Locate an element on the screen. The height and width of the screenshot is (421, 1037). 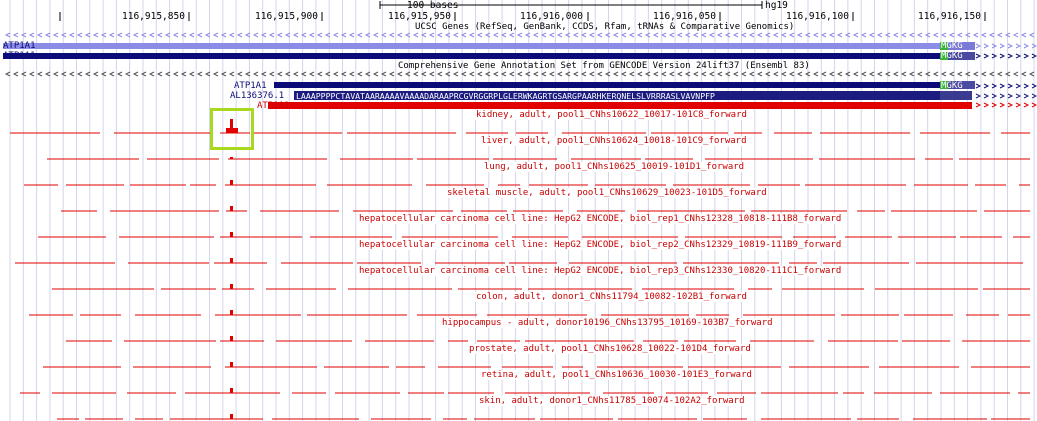
ruler-tick-label: 116,915,850 is located at coordinates (153, 16).